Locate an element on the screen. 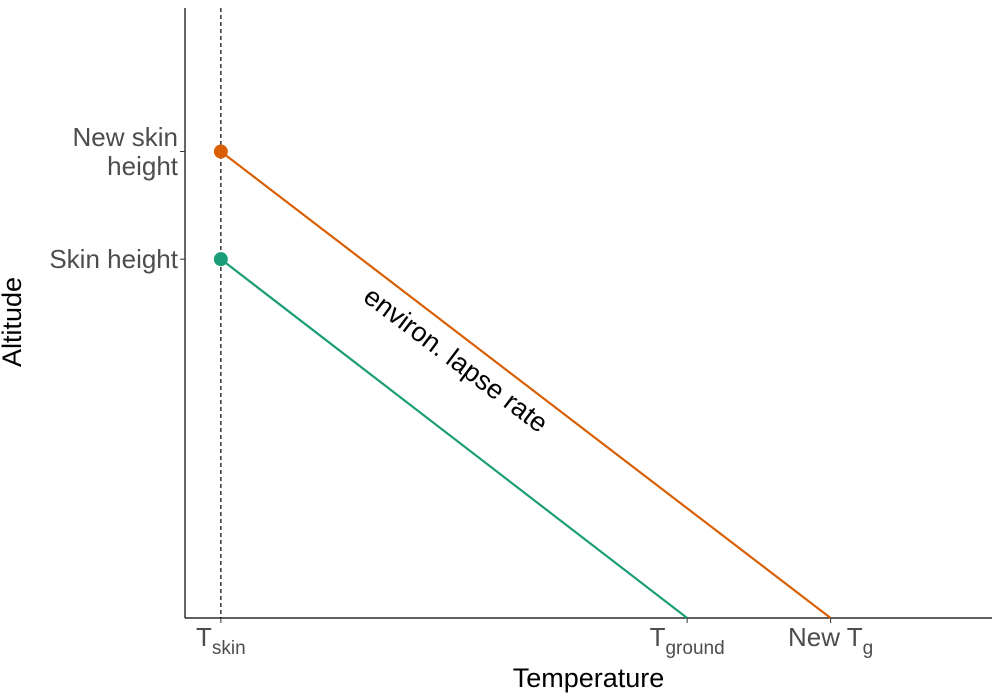 This screenshot has width=1000, height=700. lapse-rate-annotation: environ. lapse rate is located at coordinates (455, 360).